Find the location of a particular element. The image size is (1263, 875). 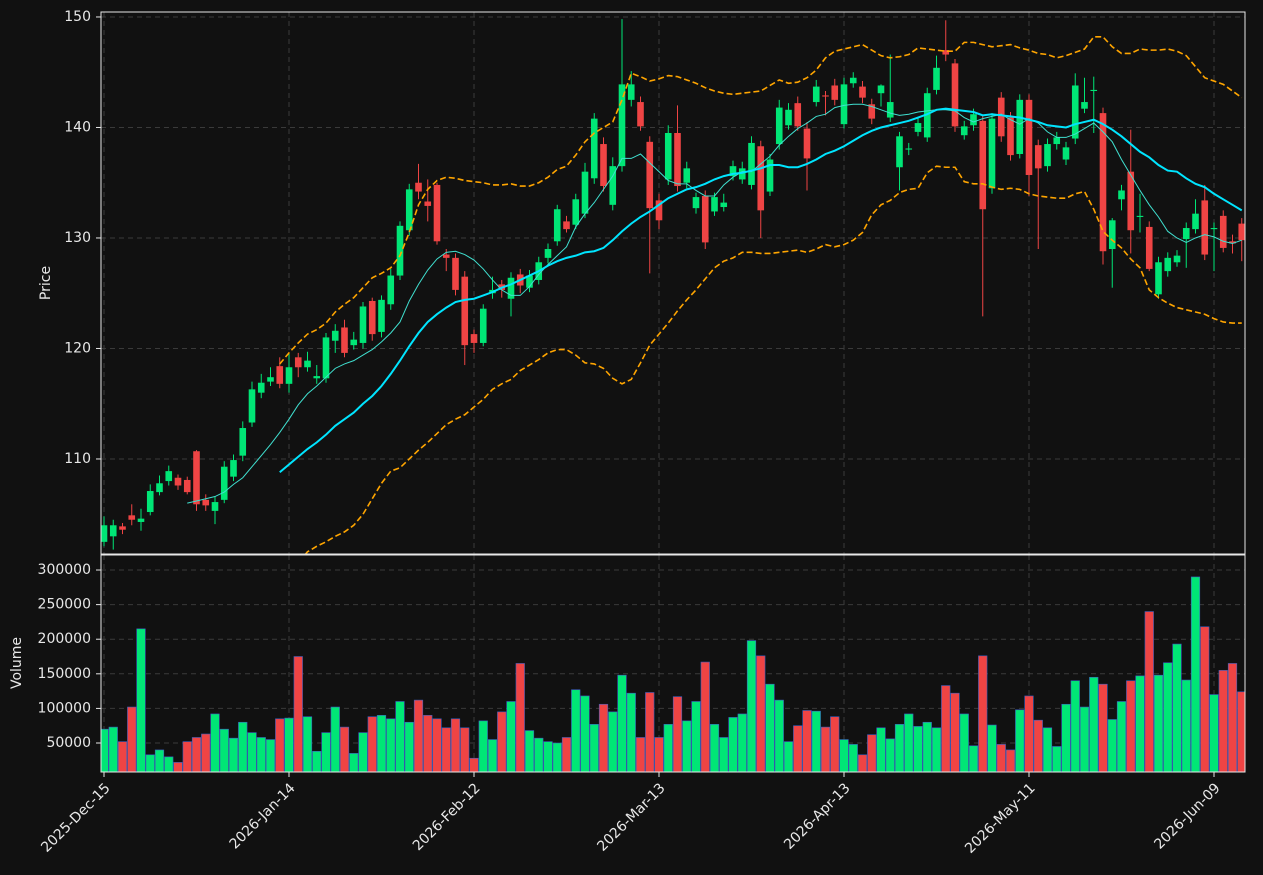

volume-tick-label: 50000 is located at coordinates (68, 743).